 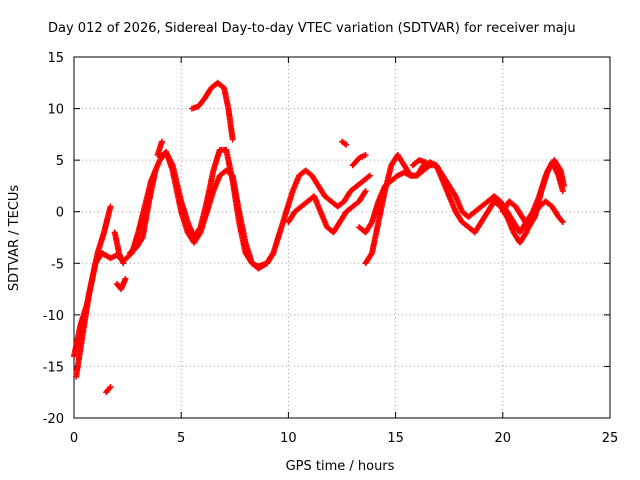 What do you see at coordinates (55, 58) in the screenshot?
I see `y-tick-label: 15` at bounding box center [55, 58].